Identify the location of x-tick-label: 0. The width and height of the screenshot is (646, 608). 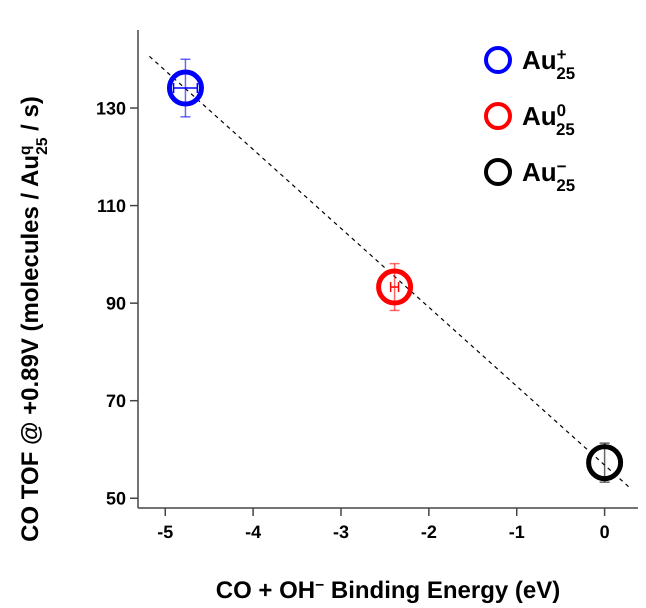
(605, 532).